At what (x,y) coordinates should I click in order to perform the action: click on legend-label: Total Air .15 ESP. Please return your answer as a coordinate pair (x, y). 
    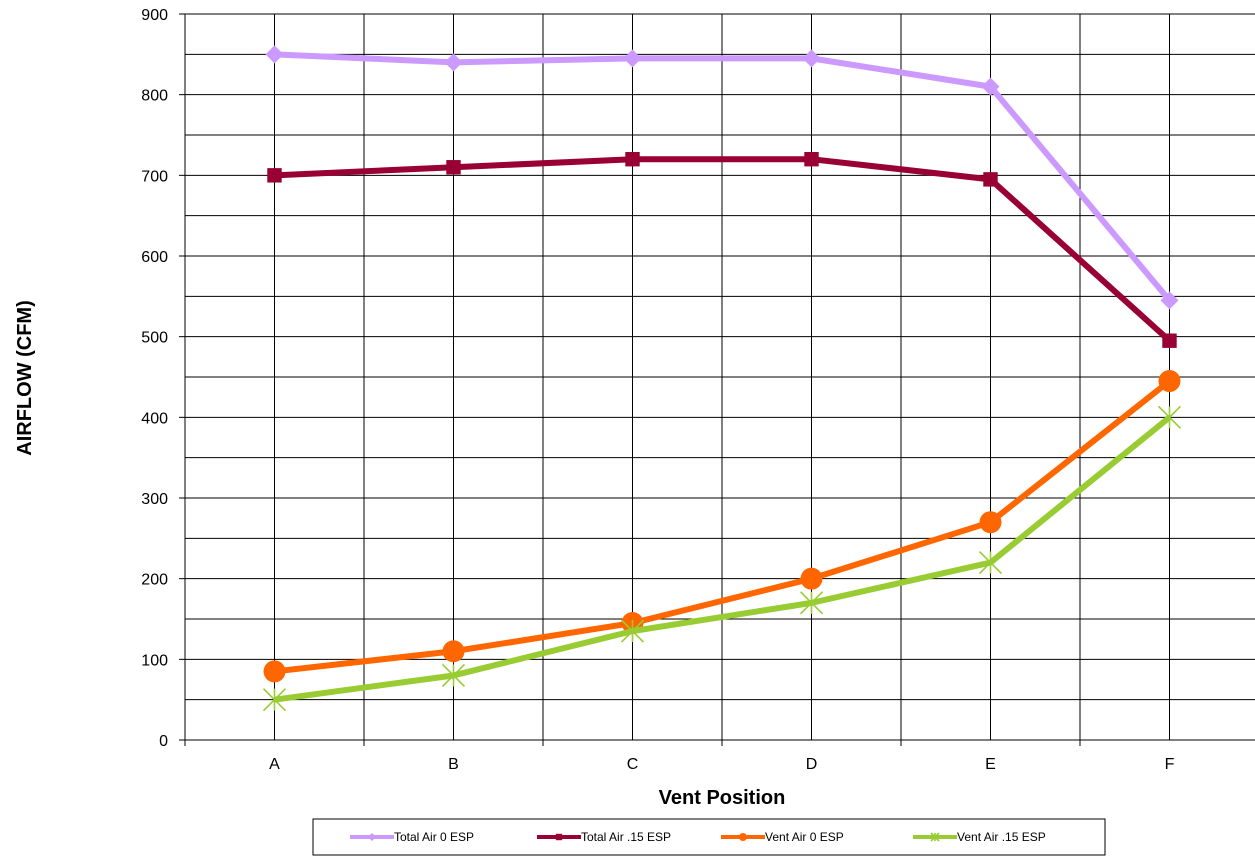
    Looking at the image, I should click on (626, 837).